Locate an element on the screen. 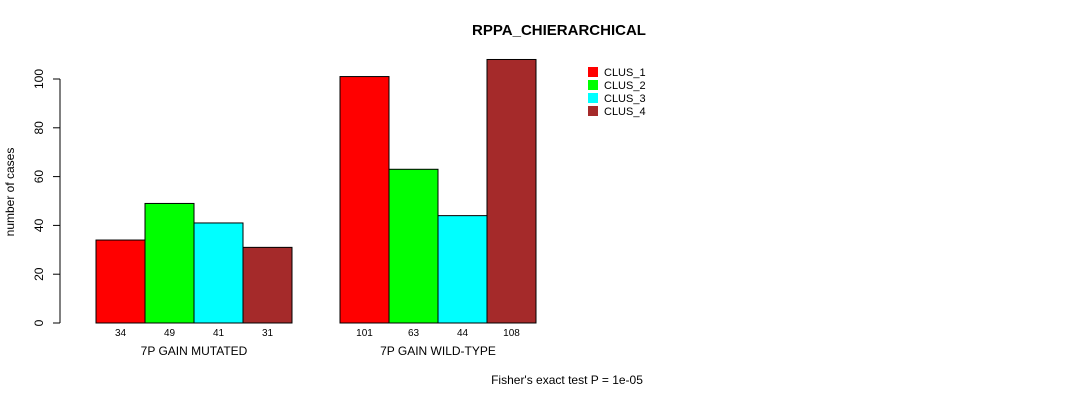 Image resolution: width=1090 pixels, height=400 pixels. bar-count-label: 44 is located at coordinates (463, 333).